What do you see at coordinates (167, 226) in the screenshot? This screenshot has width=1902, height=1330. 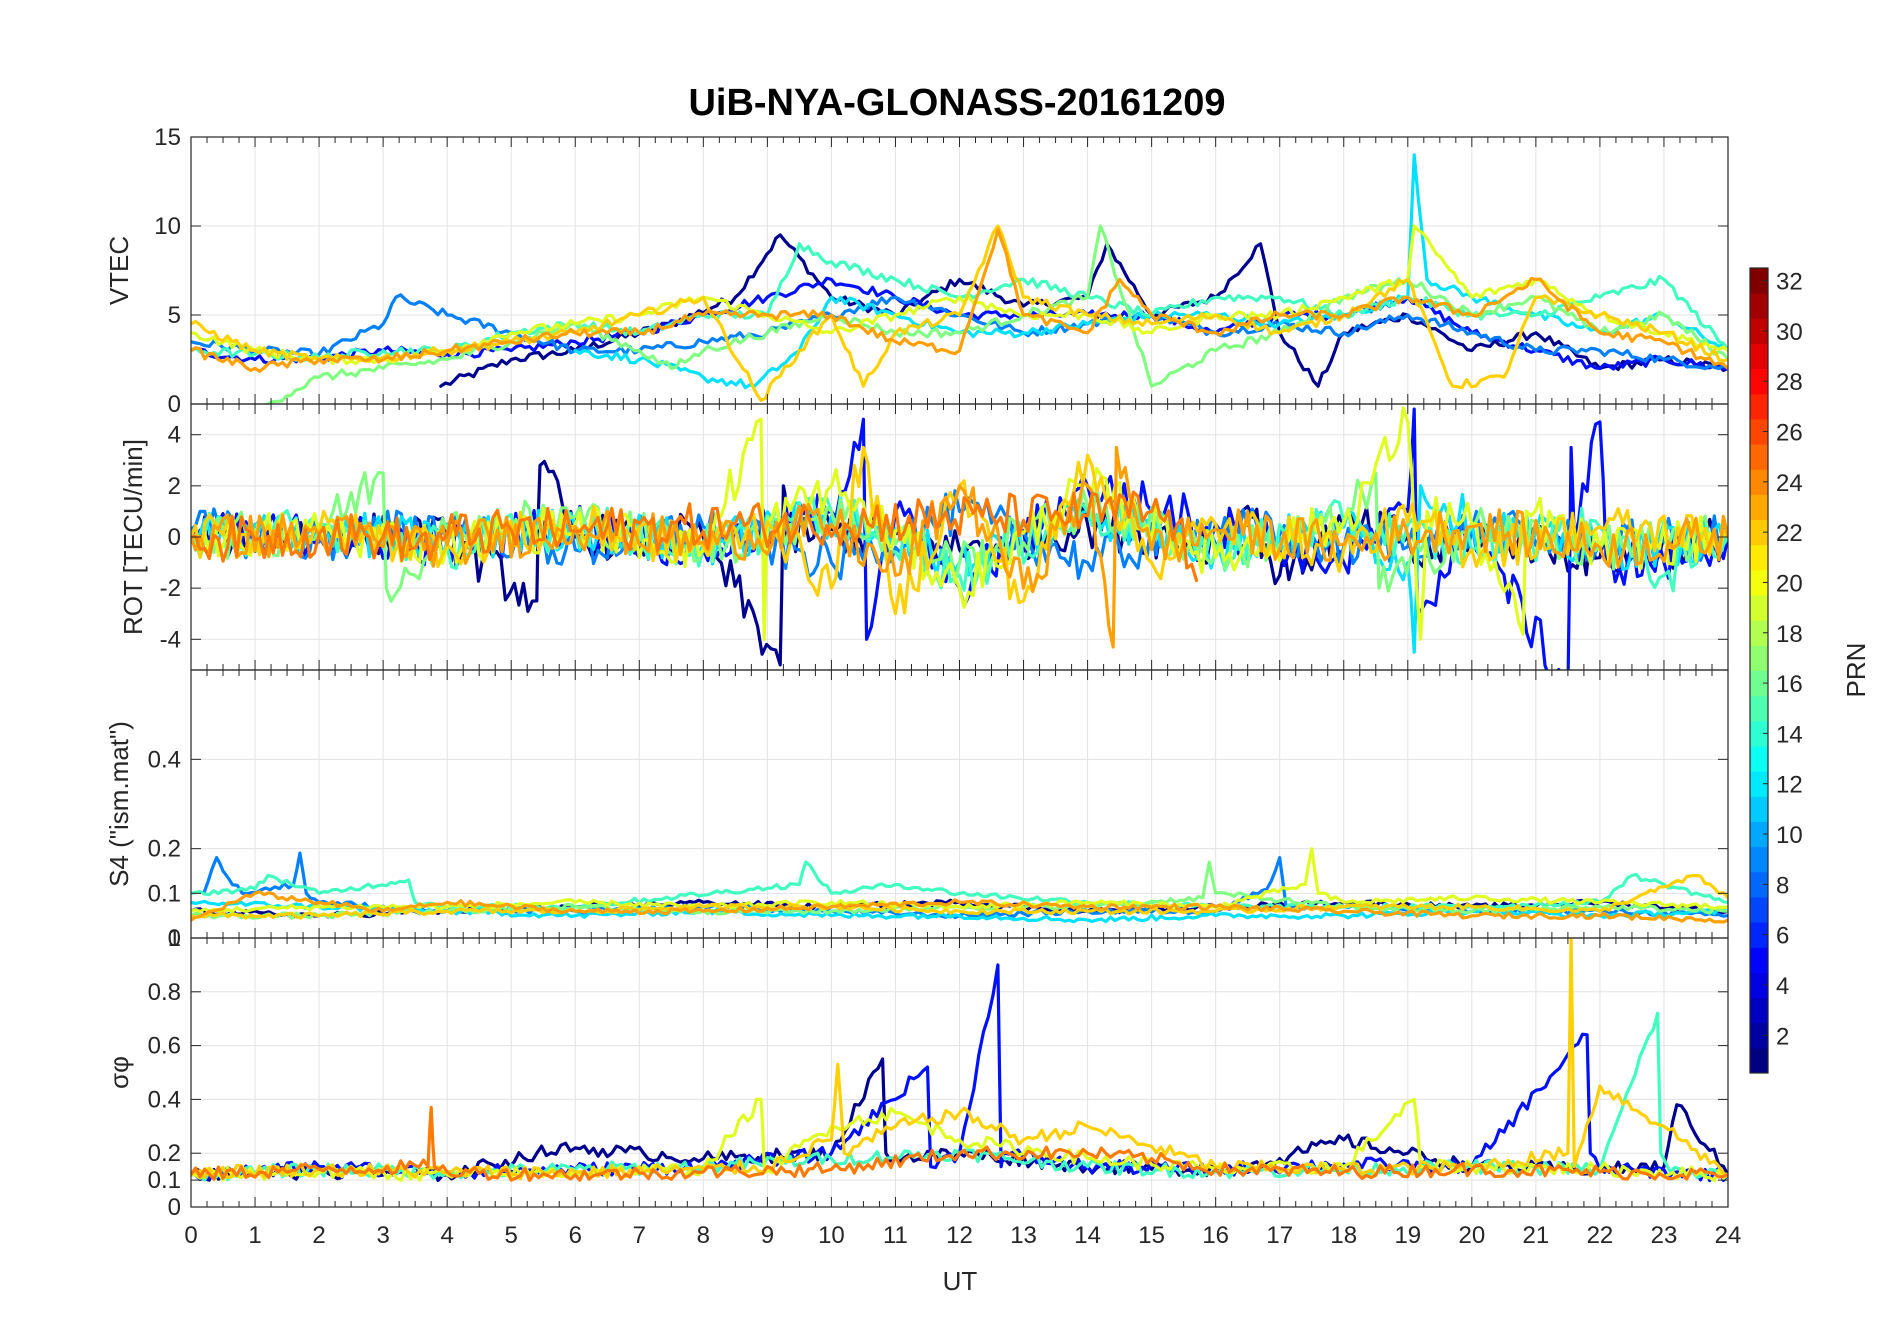 I see `y-tick-label: 10` at bounding box center [167, 226].